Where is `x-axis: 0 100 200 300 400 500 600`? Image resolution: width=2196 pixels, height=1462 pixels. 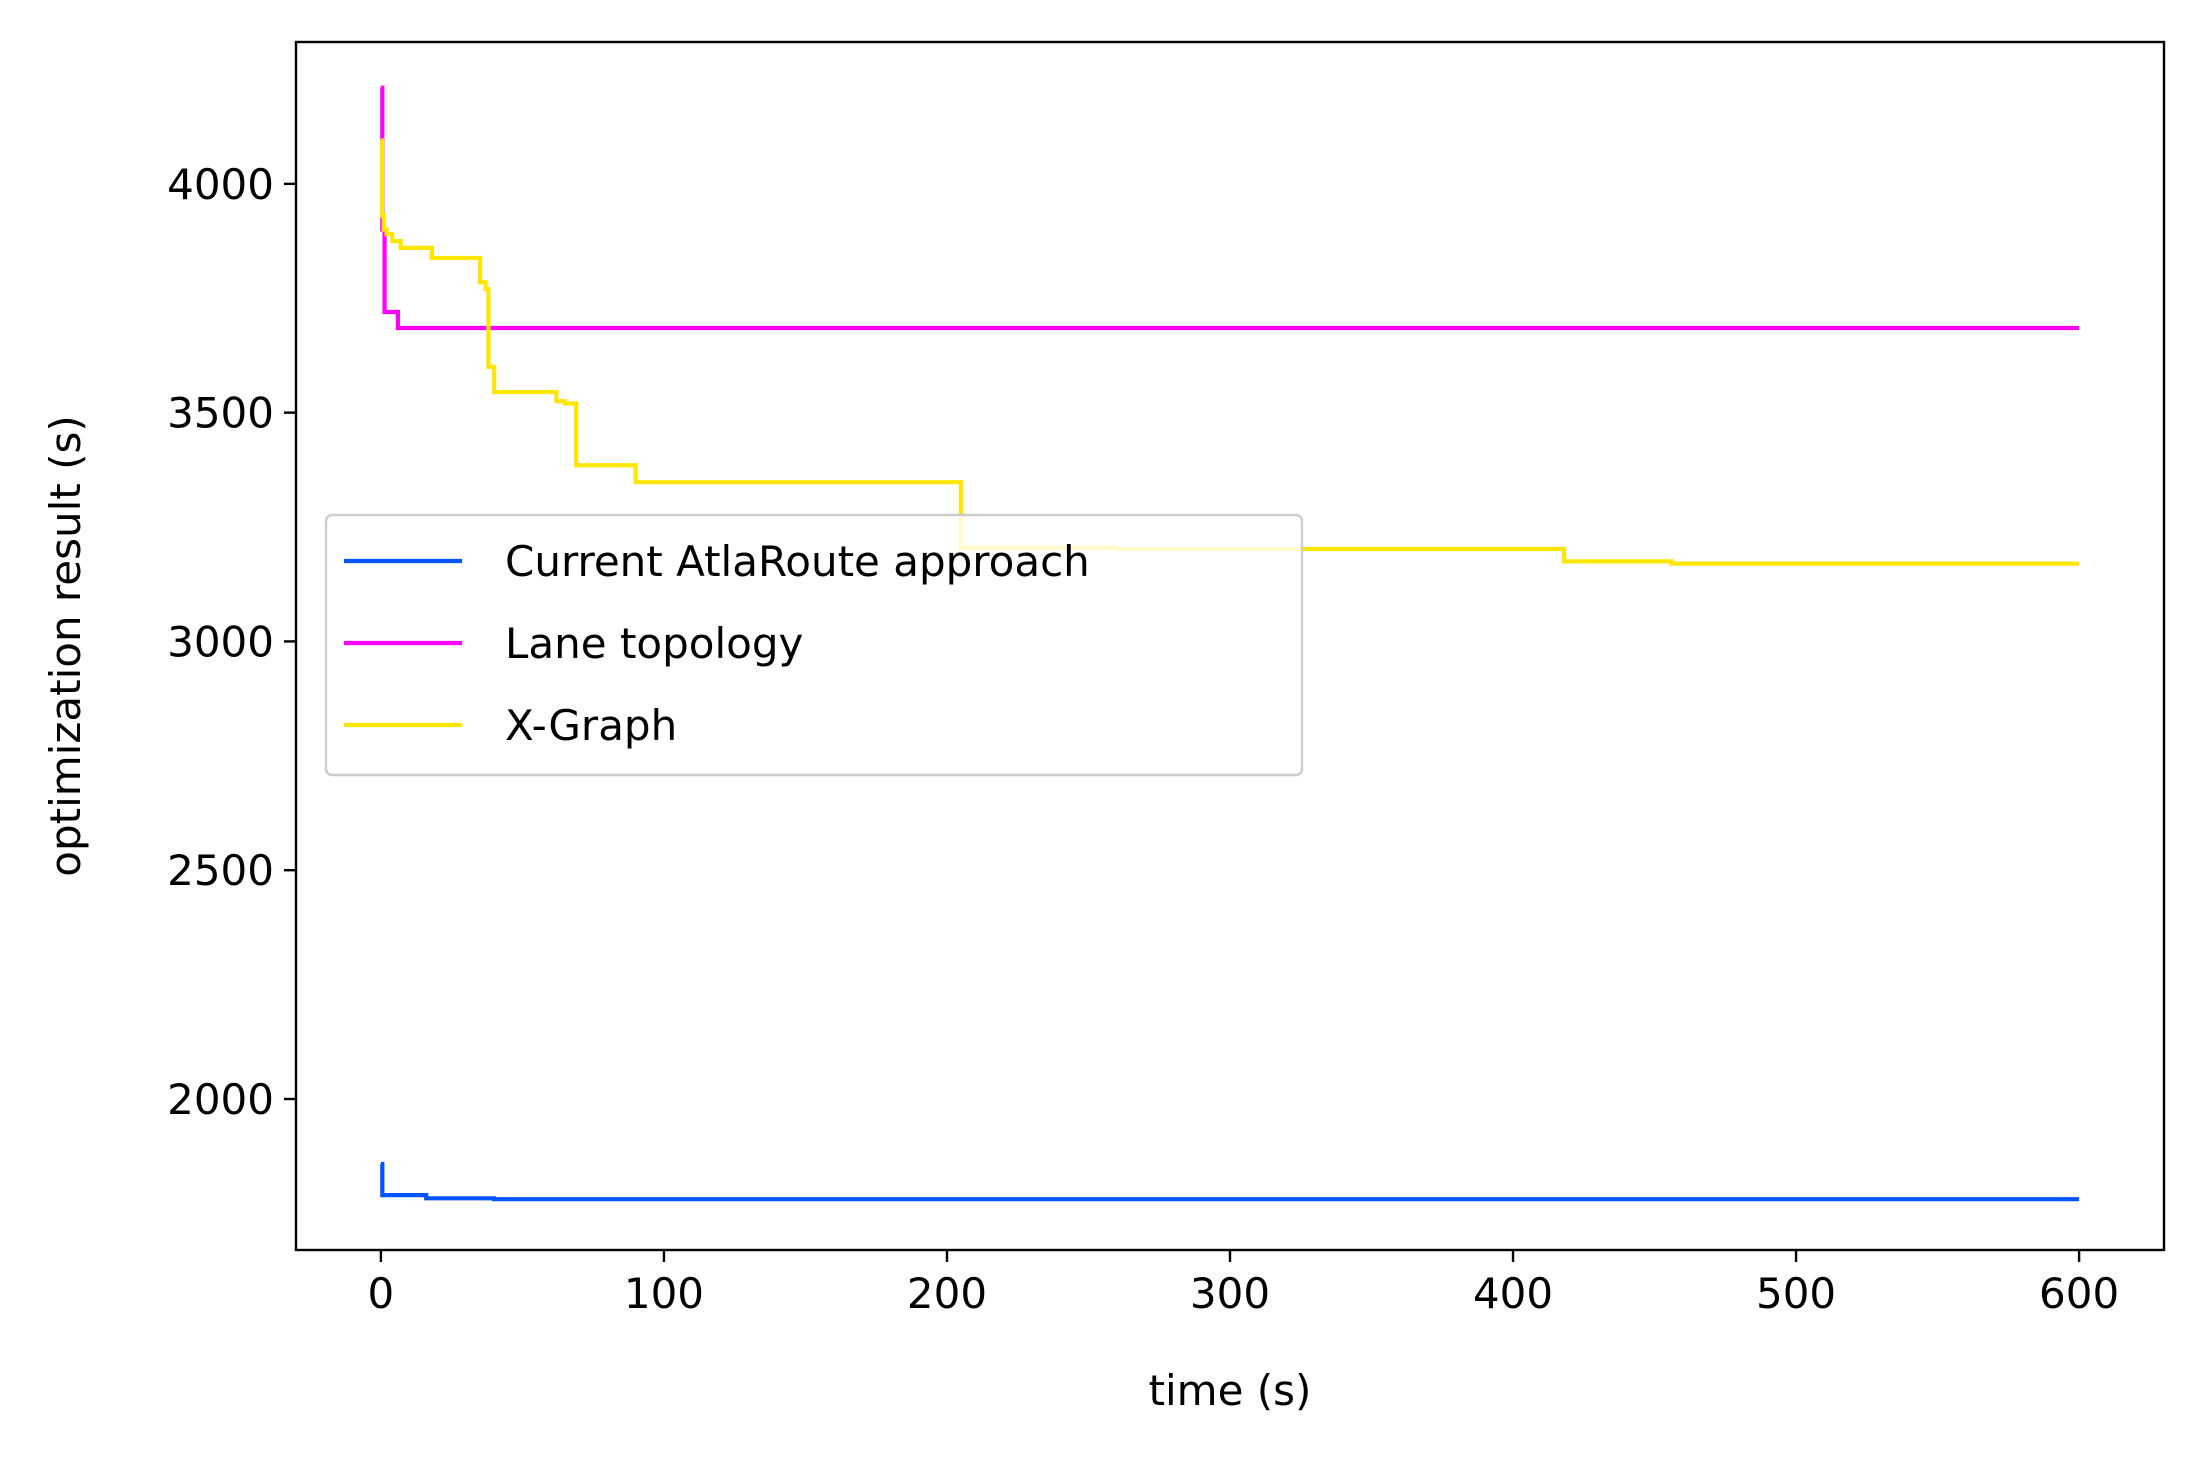 x-axis: 0 100 200 300 400 500 600 is located at coordinates (1243, 1284).